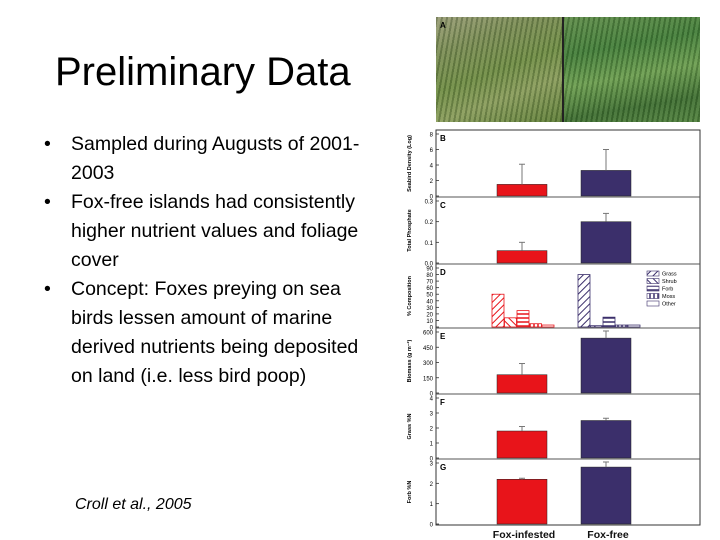  I want to click on citation: Croll et al., 2005, so click(133, 504).